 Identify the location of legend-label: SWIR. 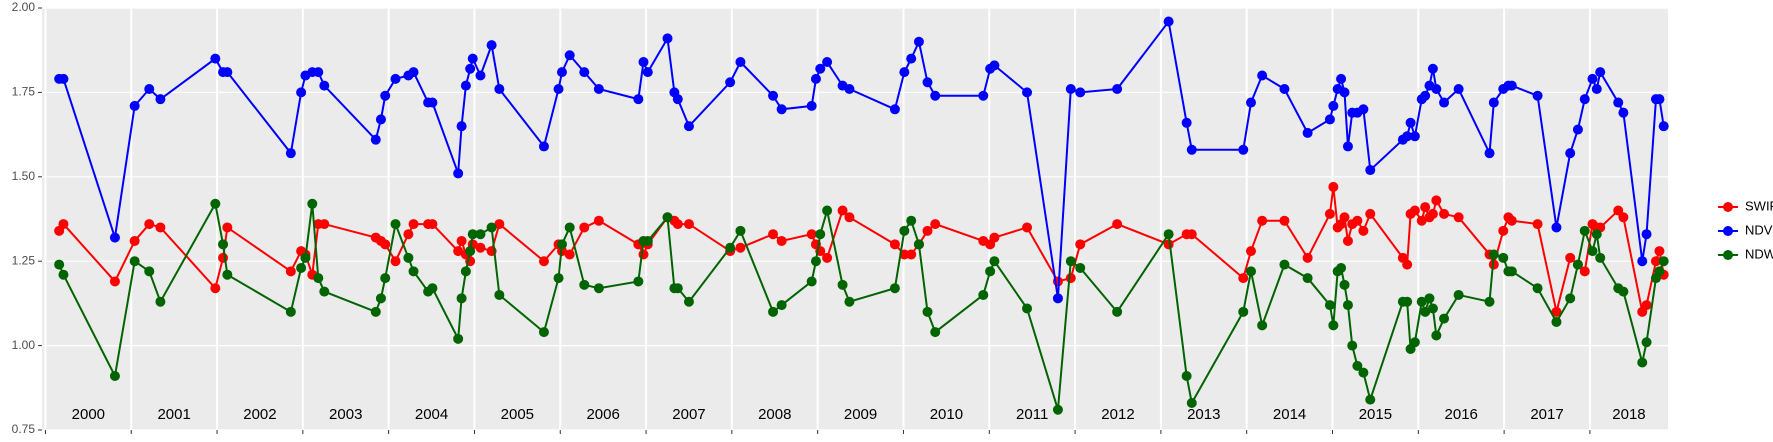
(1759, 205).